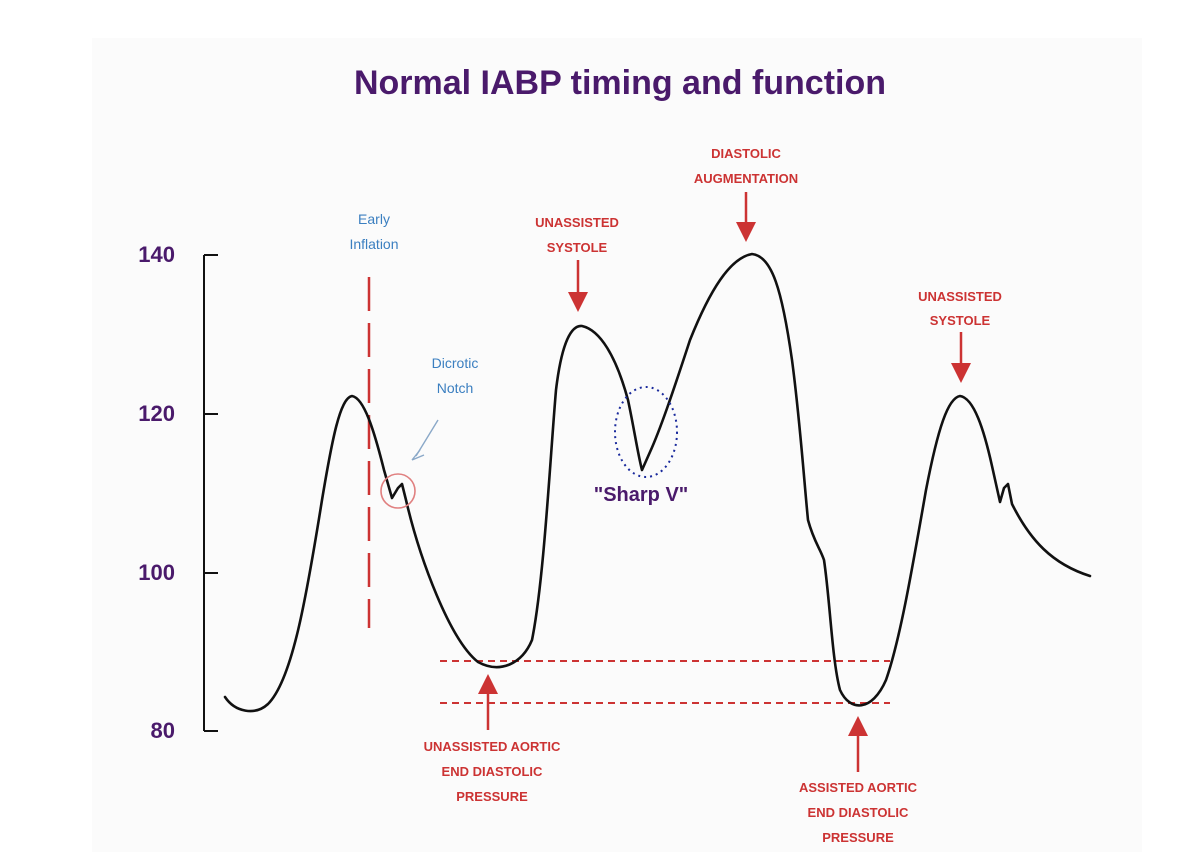 The image size is (1200, 852). Describe the element at coordinates (374, 219) in the screenshot. I see `early-inflation-label-line1: Early` at that location.